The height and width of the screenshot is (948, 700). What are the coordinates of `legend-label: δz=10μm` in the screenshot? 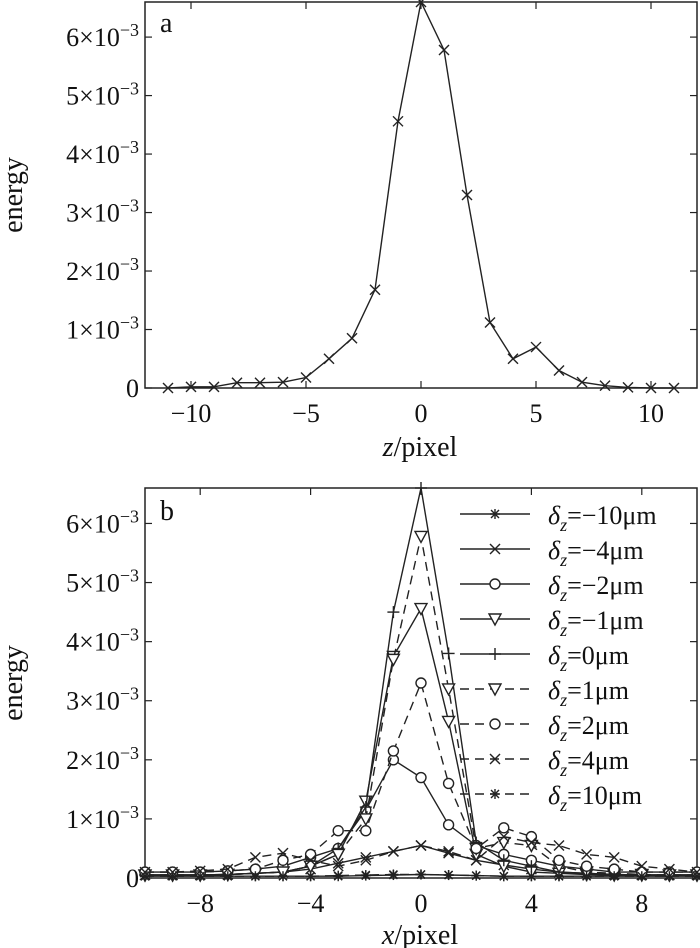 It's located at (595, 798).